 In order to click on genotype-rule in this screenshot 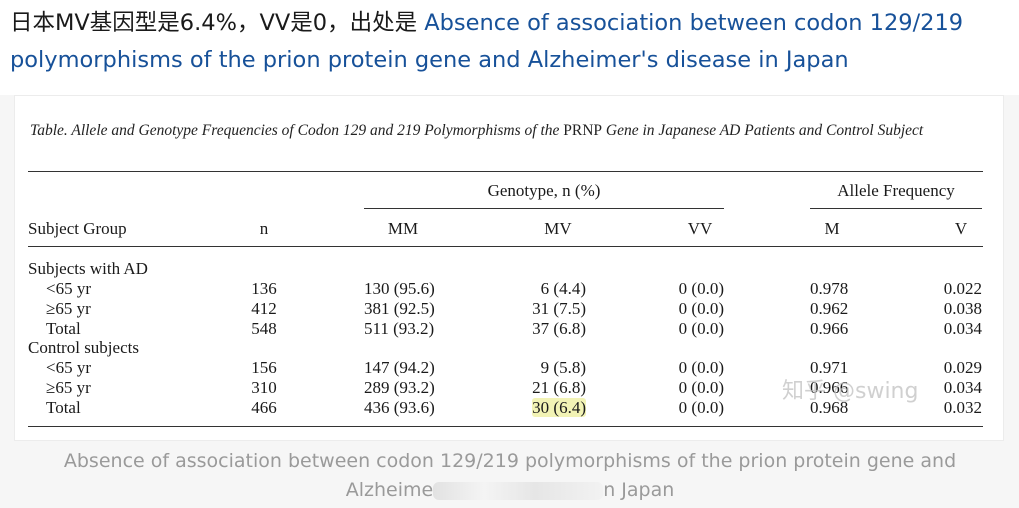, I will do `click(544, 208)`.